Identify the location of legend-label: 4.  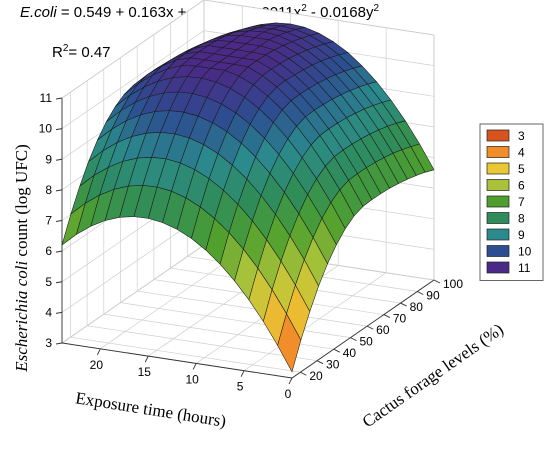
(521, 153).